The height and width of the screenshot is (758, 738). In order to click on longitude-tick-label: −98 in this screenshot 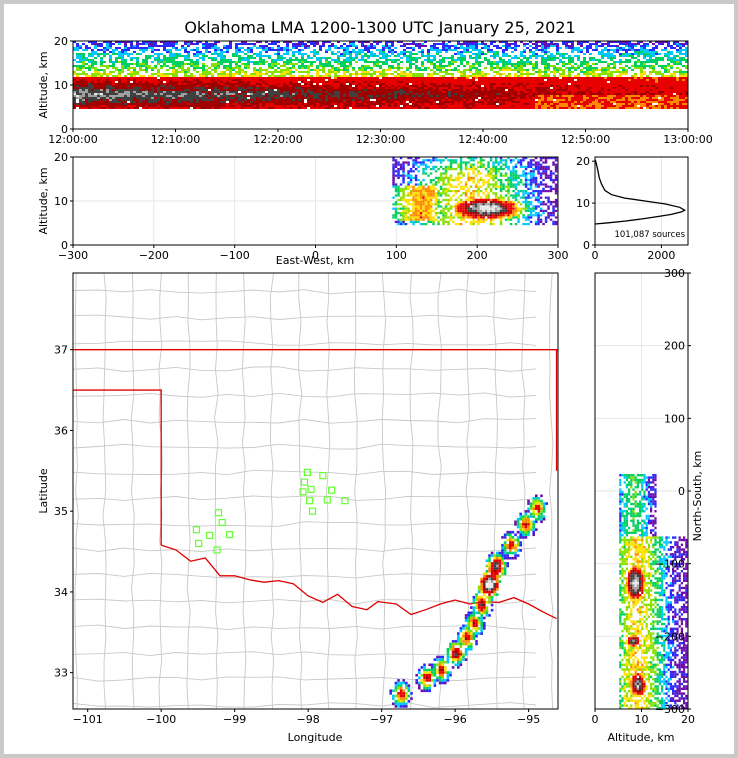, I will do `click(308, 719)`.